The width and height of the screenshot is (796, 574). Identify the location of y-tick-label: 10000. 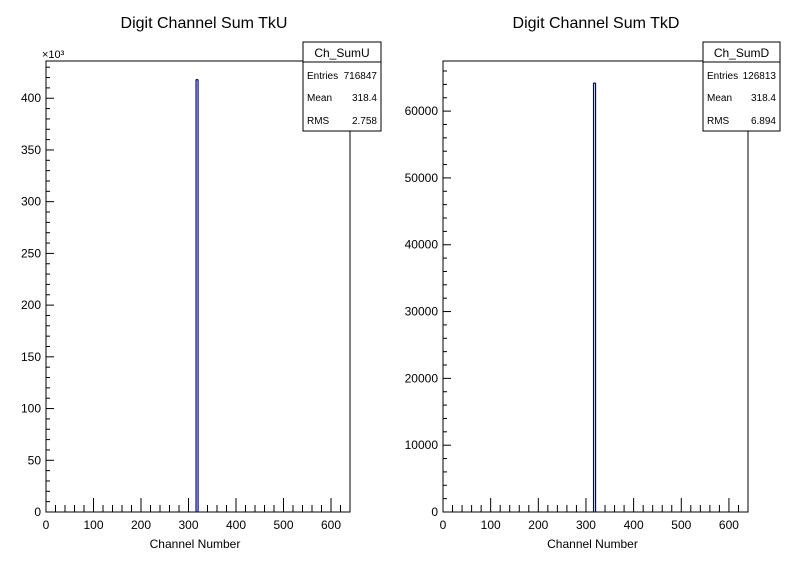
(422, 445).